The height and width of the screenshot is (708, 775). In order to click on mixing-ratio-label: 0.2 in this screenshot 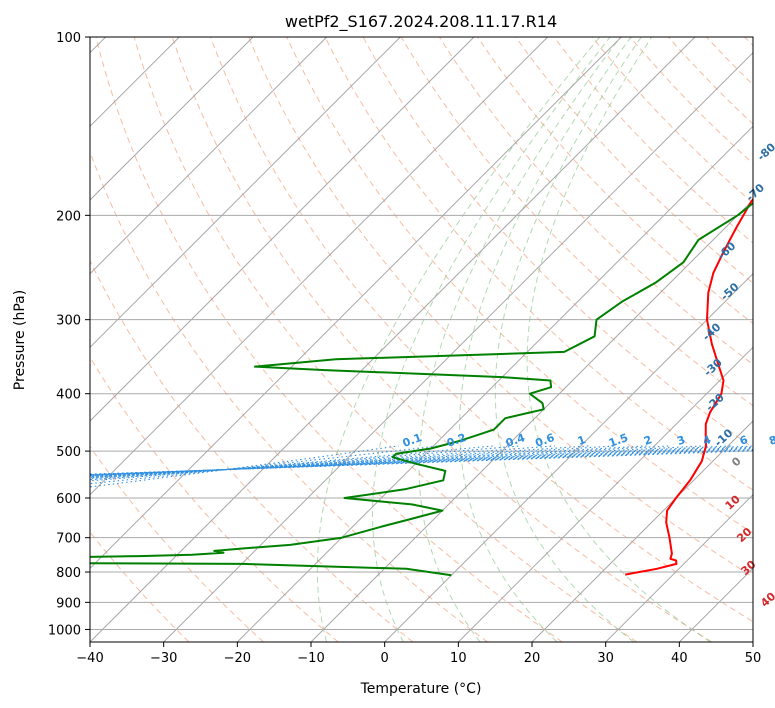, I will do `click(456, 440)`.